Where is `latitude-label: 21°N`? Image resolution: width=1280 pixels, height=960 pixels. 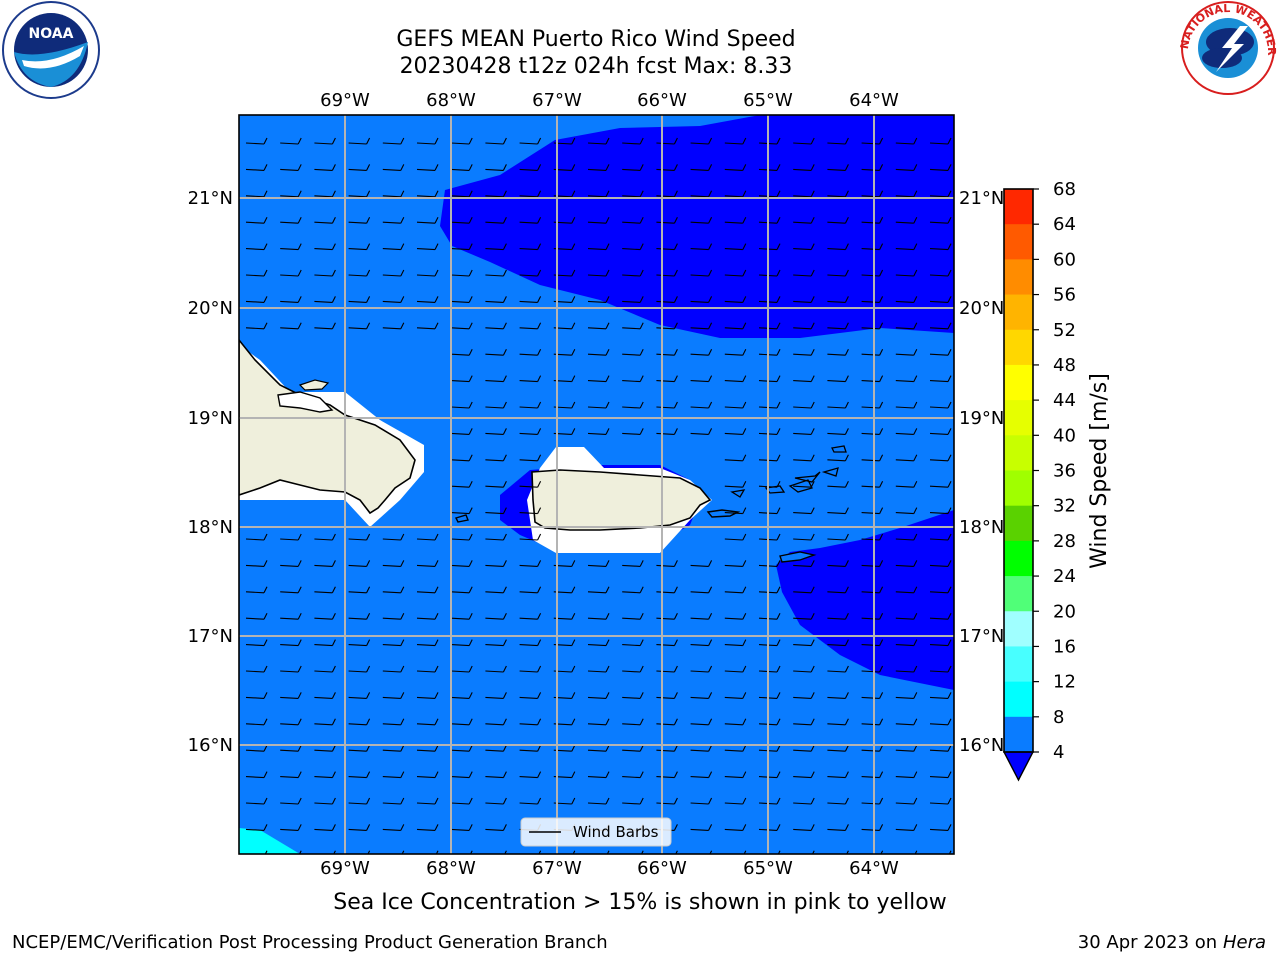
latitude-label: 21°N is located at coordinates (981, 198).